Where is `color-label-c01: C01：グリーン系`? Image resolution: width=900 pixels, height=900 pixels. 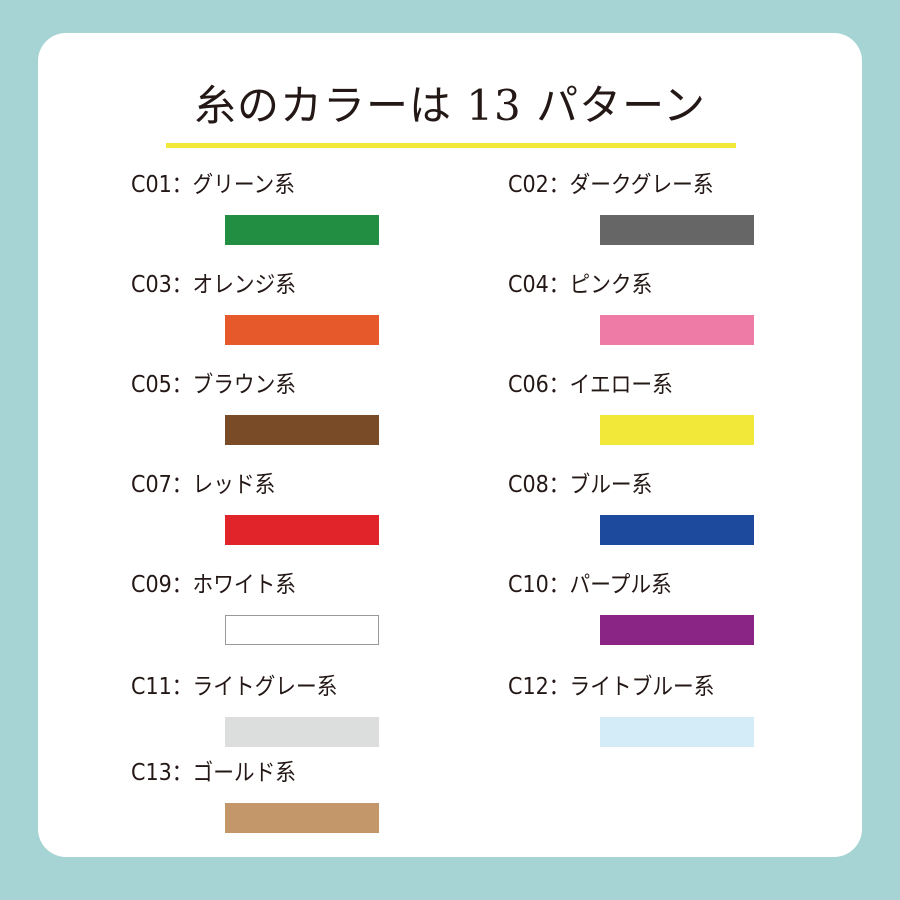
color-label-c01: C01：グリーン系 is located at coordinates (213, 185).